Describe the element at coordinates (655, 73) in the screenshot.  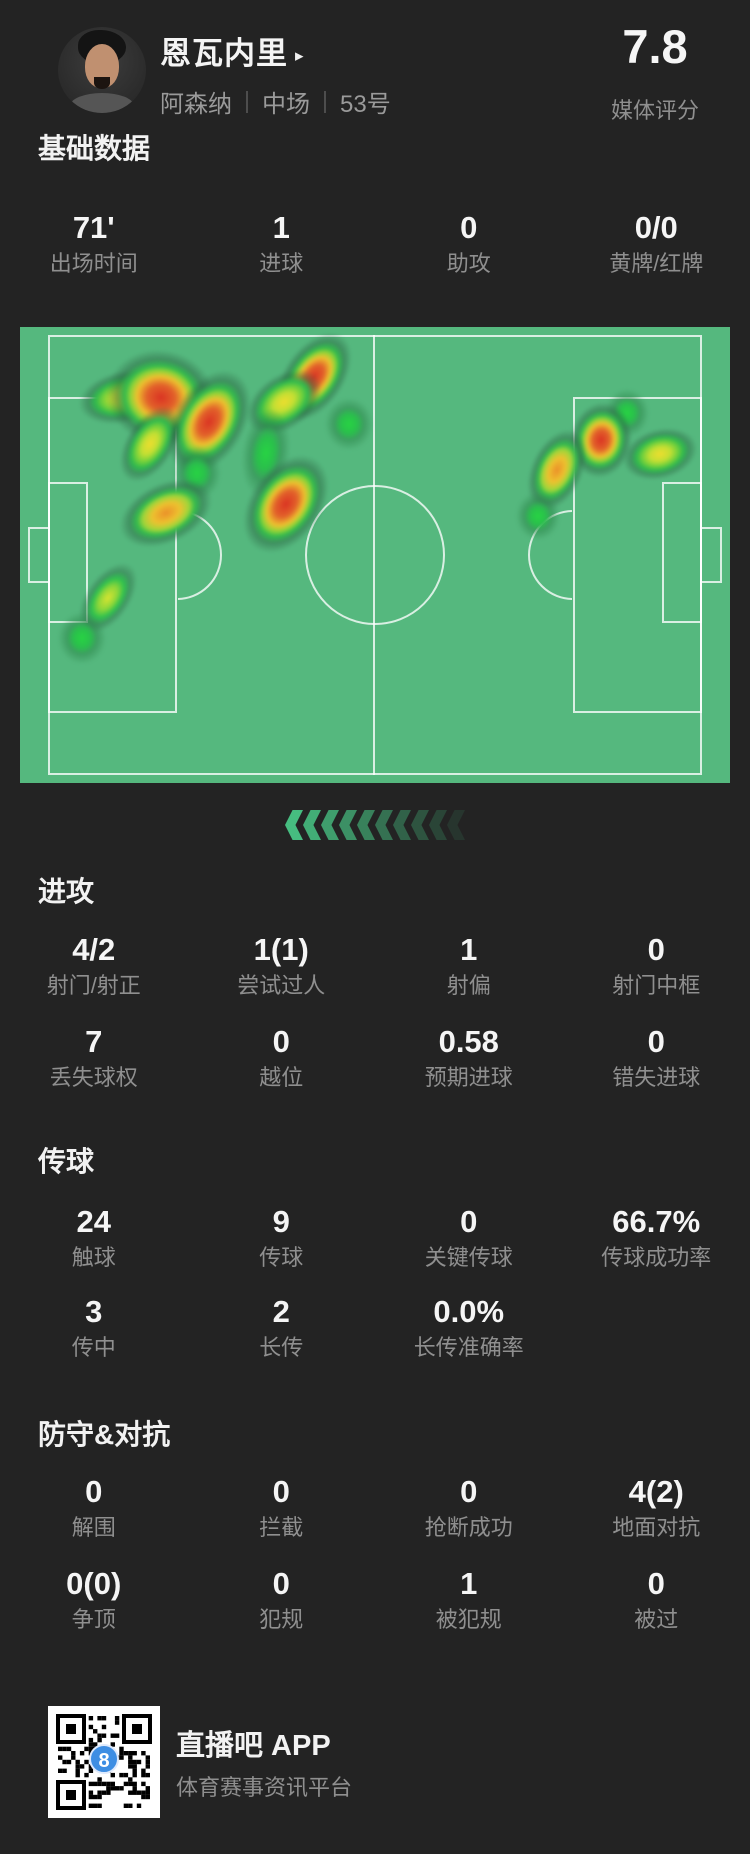
I see `media-rating: 7.8 媒体评分` at that location.